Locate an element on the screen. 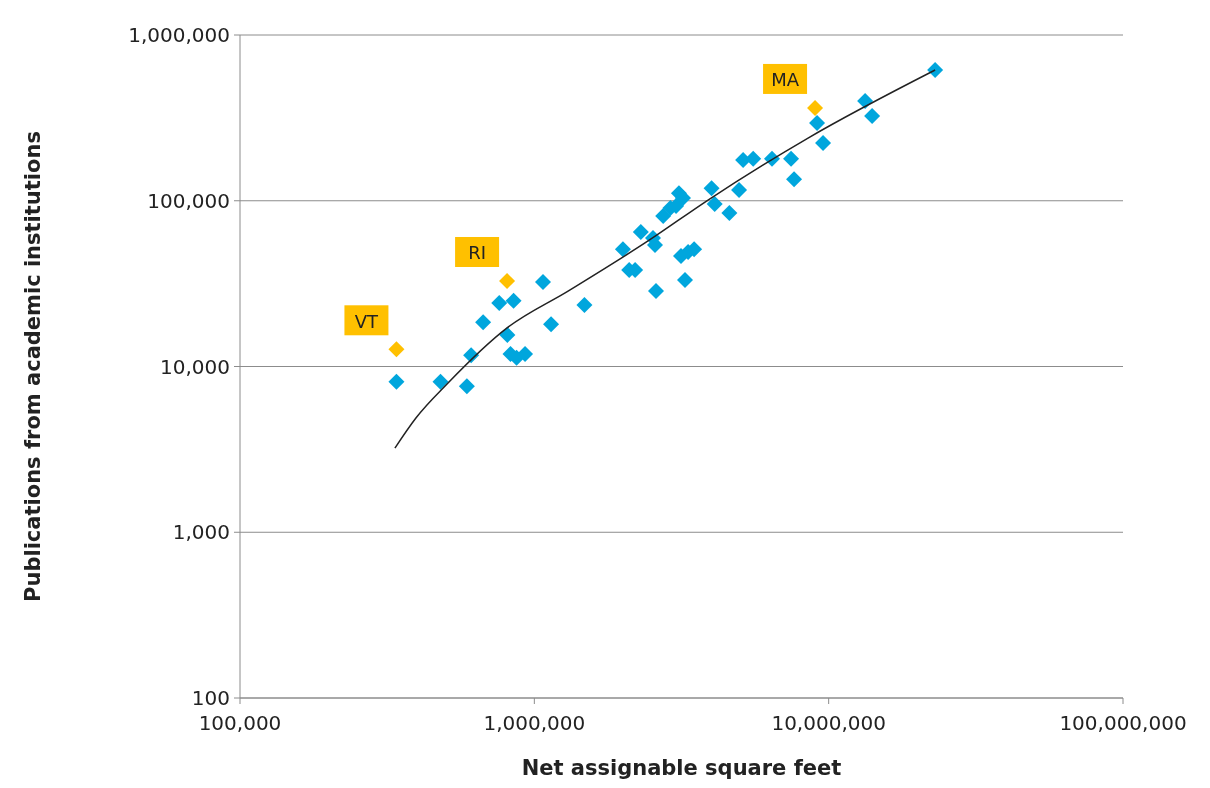 Image resolution: width=1210 pixels, height=788 pixels. y-tick-label: 1,000 is located at coordinates (201, 532).